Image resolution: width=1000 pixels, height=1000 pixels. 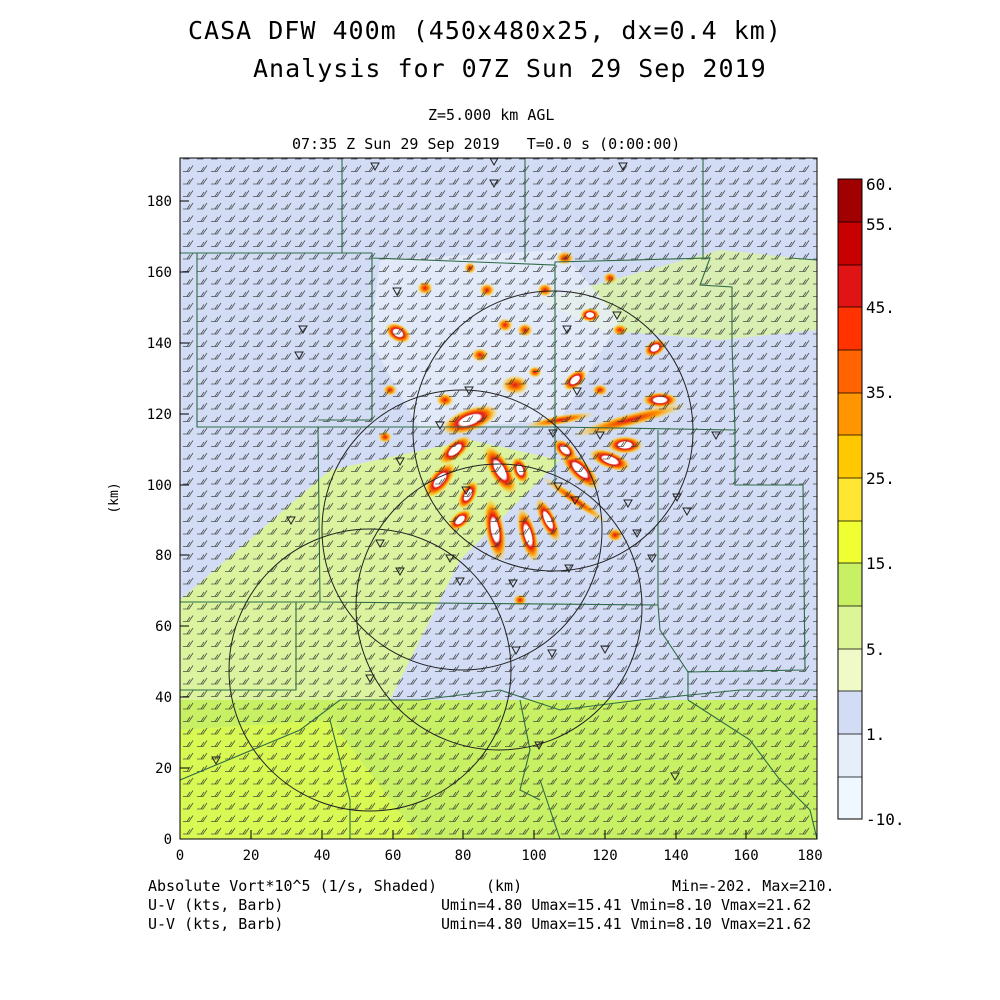 What do you see at coordinates (875, 734) in the screenshot?
I see `colorbar-label: 1.` at bounding box center [875, 734].